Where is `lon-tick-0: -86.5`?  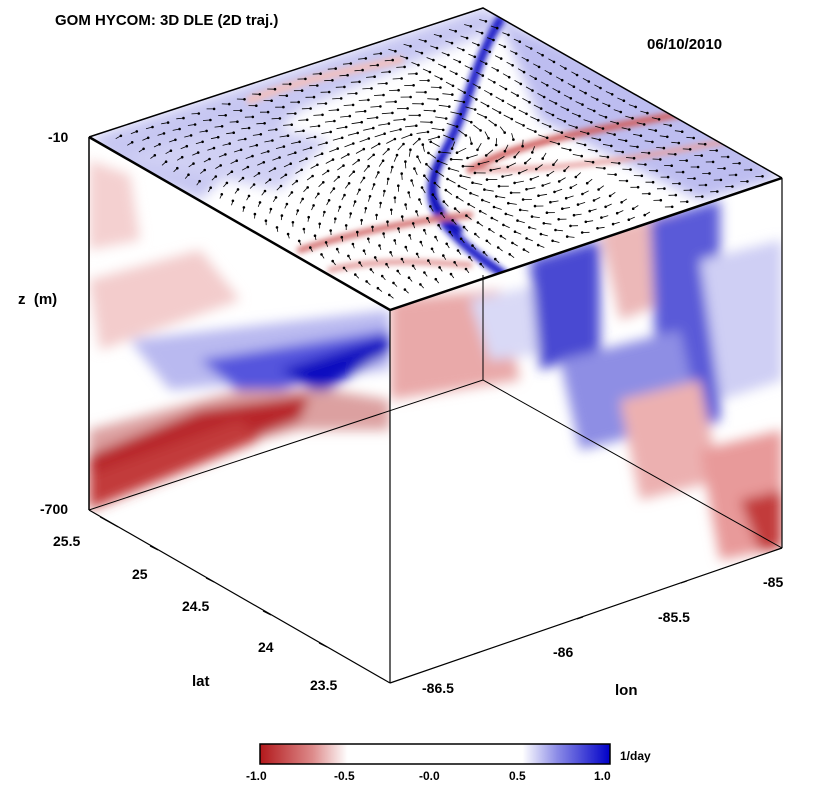
lon-tick-0: -86.5 is located at coordinates (438, 688).